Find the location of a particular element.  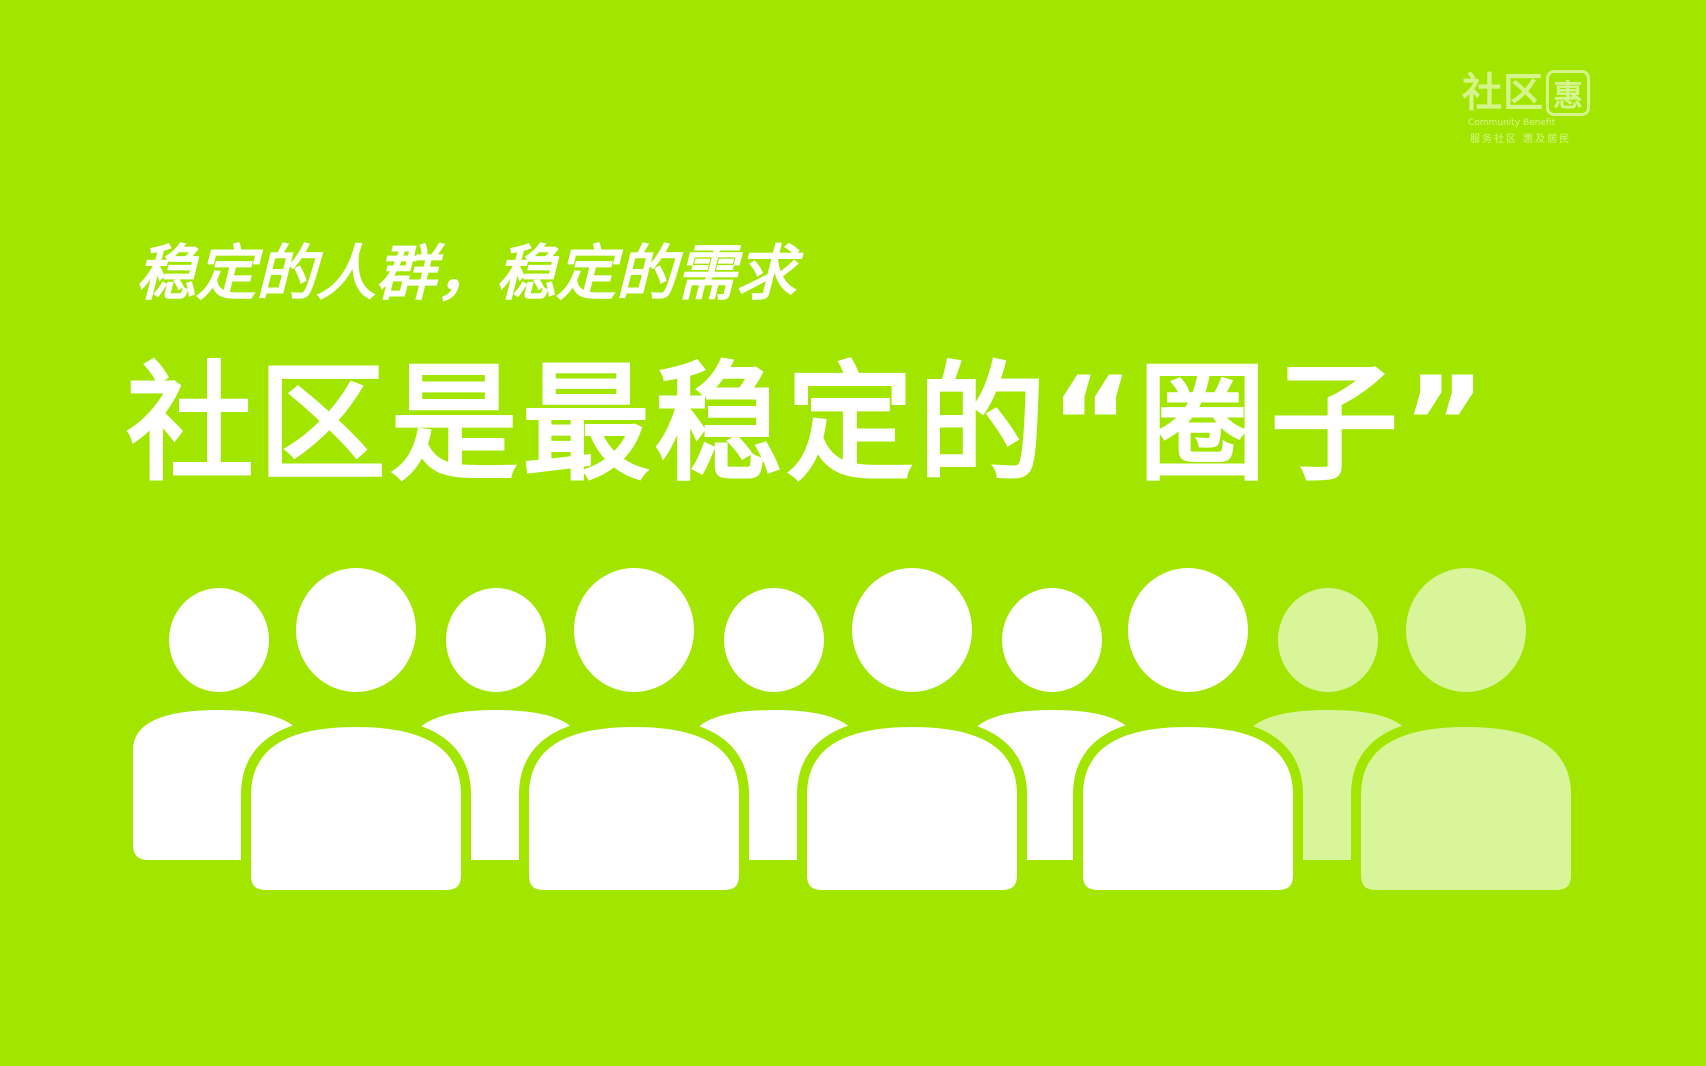

logo-icon: 惠 is located at coordinates (1568, 93).